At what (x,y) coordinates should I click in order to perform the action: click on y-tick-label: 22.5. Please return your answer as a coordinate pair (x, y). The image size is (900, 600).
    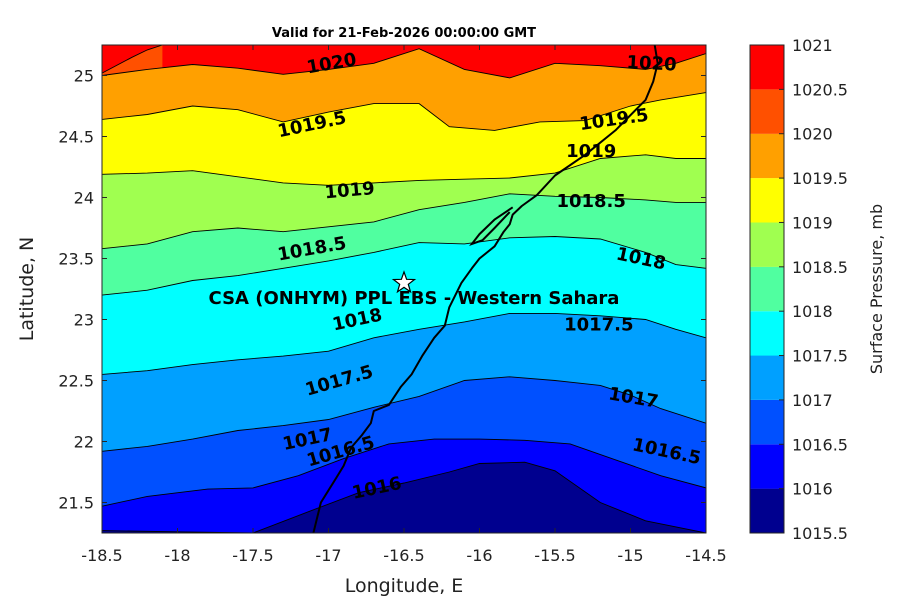
    Looking at the image, I should click on (76, 381).